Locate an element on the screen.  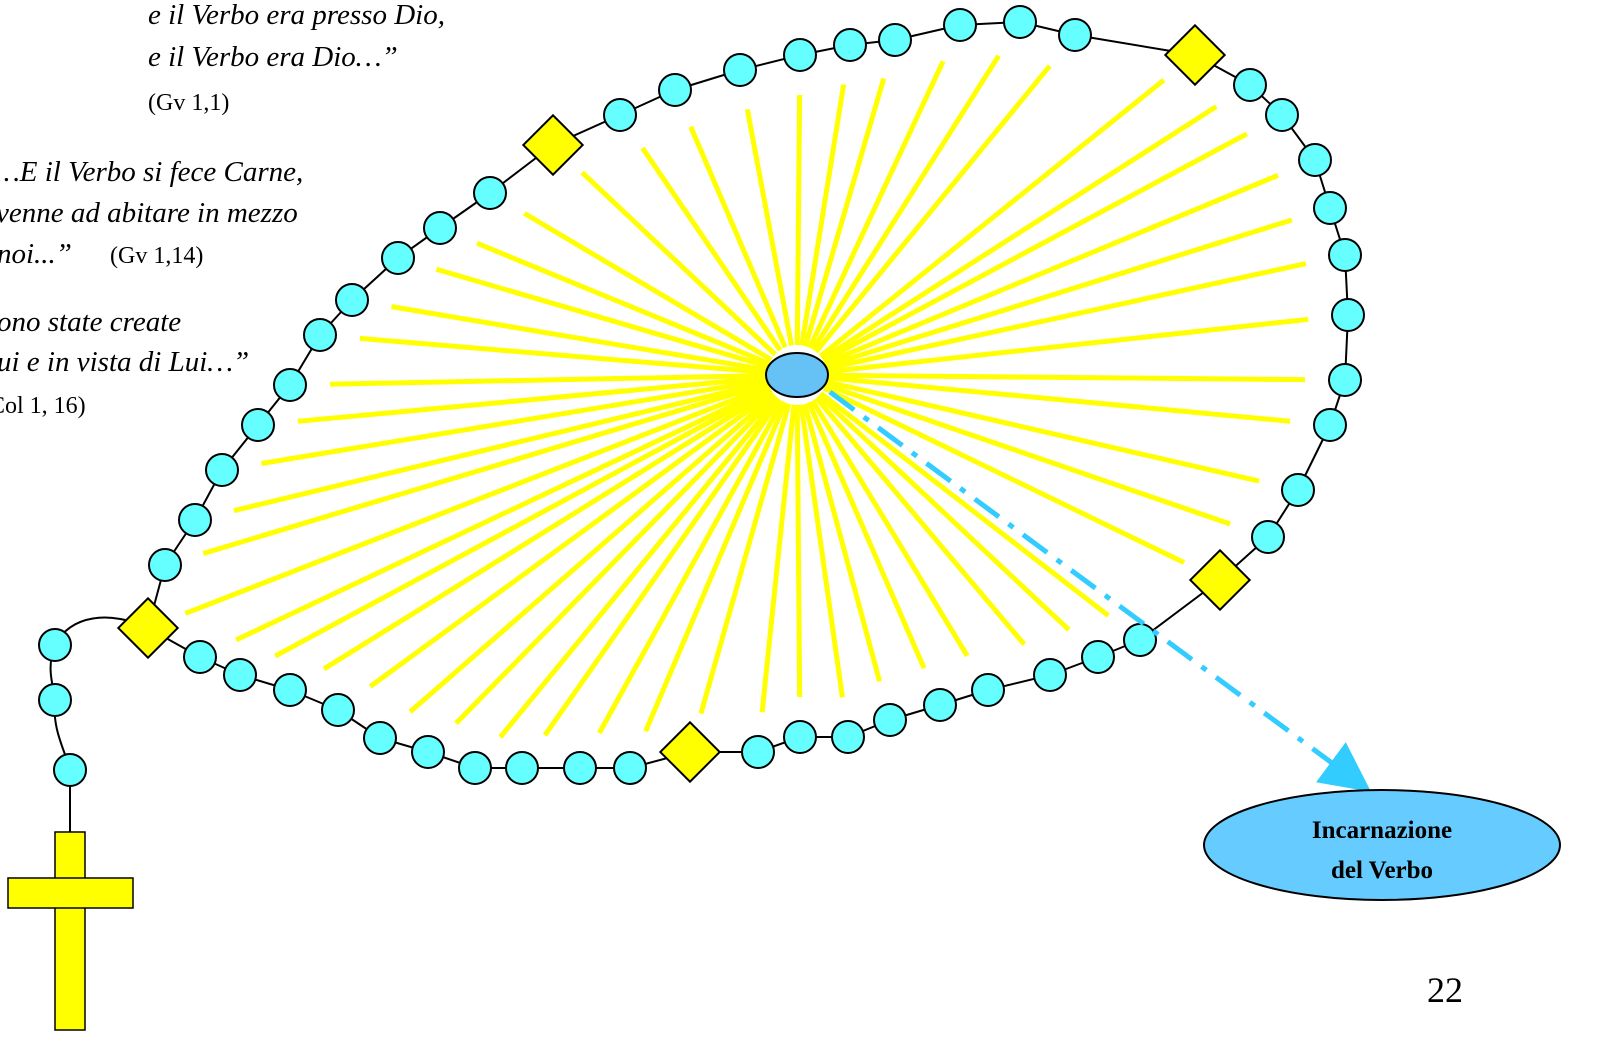
quote-ref: (Gv 1,14) is located at coordinates (156, 256).